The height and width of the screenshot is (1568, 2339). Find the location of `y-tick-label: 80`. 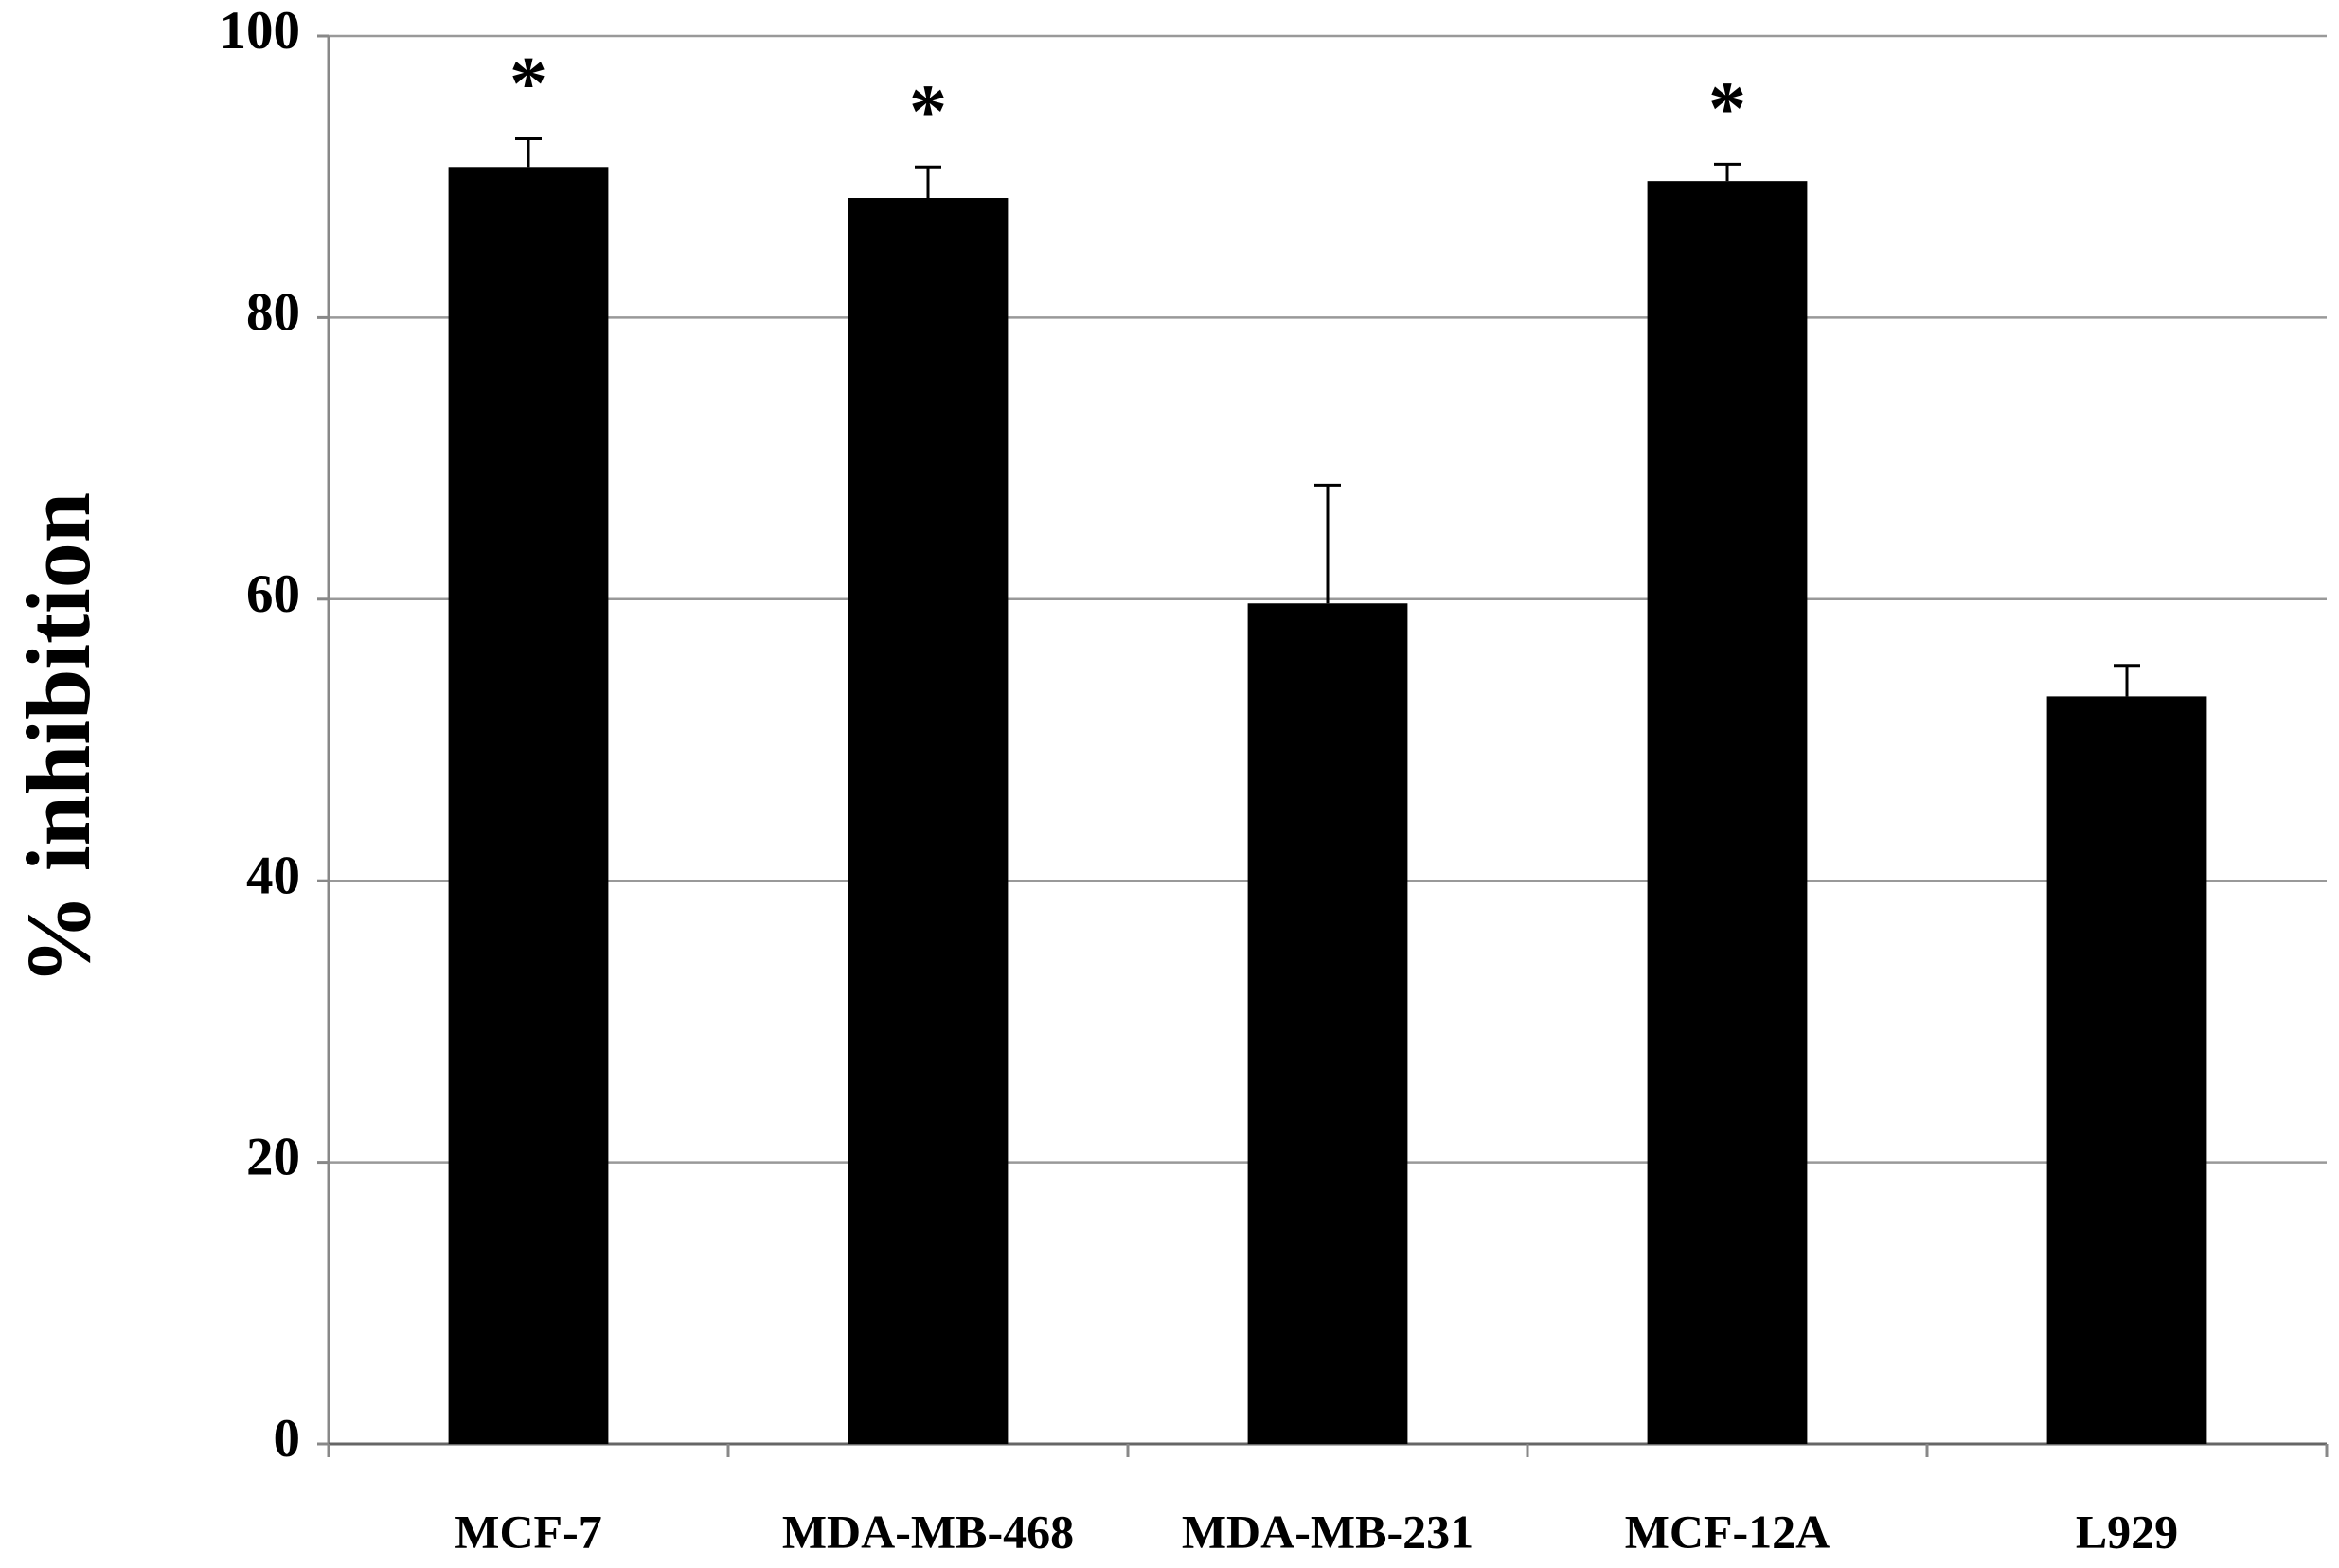

y-tick-label: 80 is located at coordinates (273, 312).